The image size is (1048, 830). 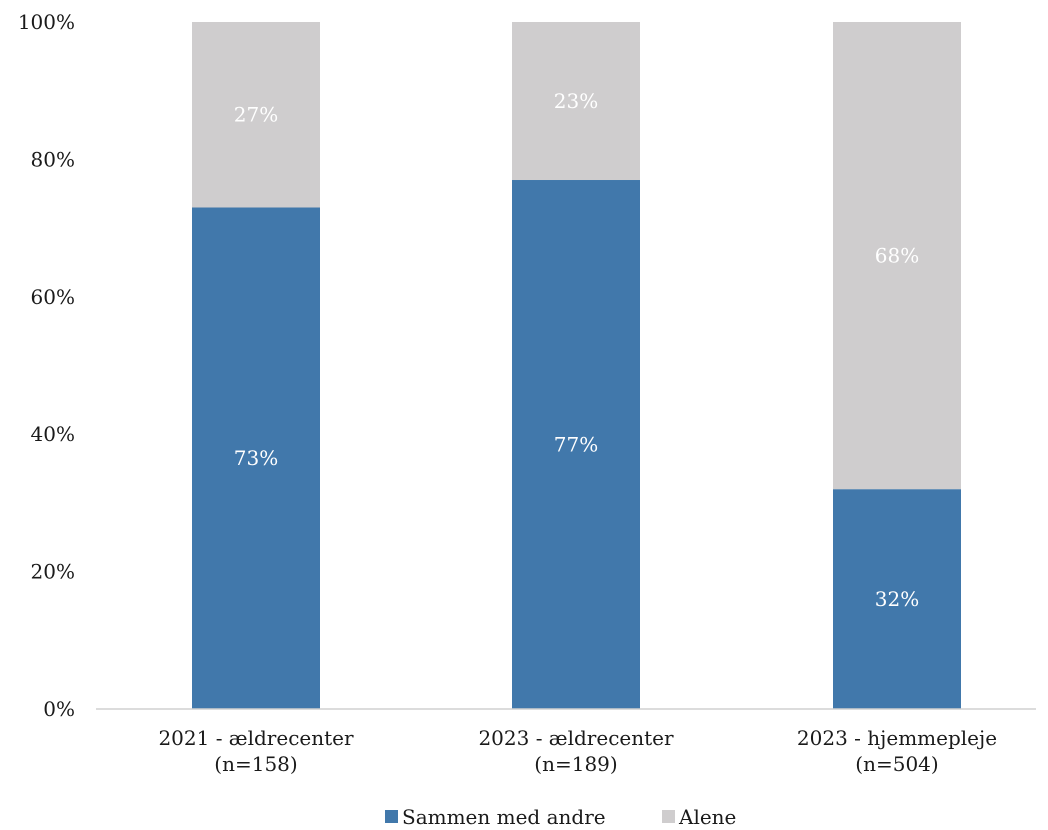 I want to click on x-tick-label: 2021 - ældrecenter, so click(x=256, y=738).